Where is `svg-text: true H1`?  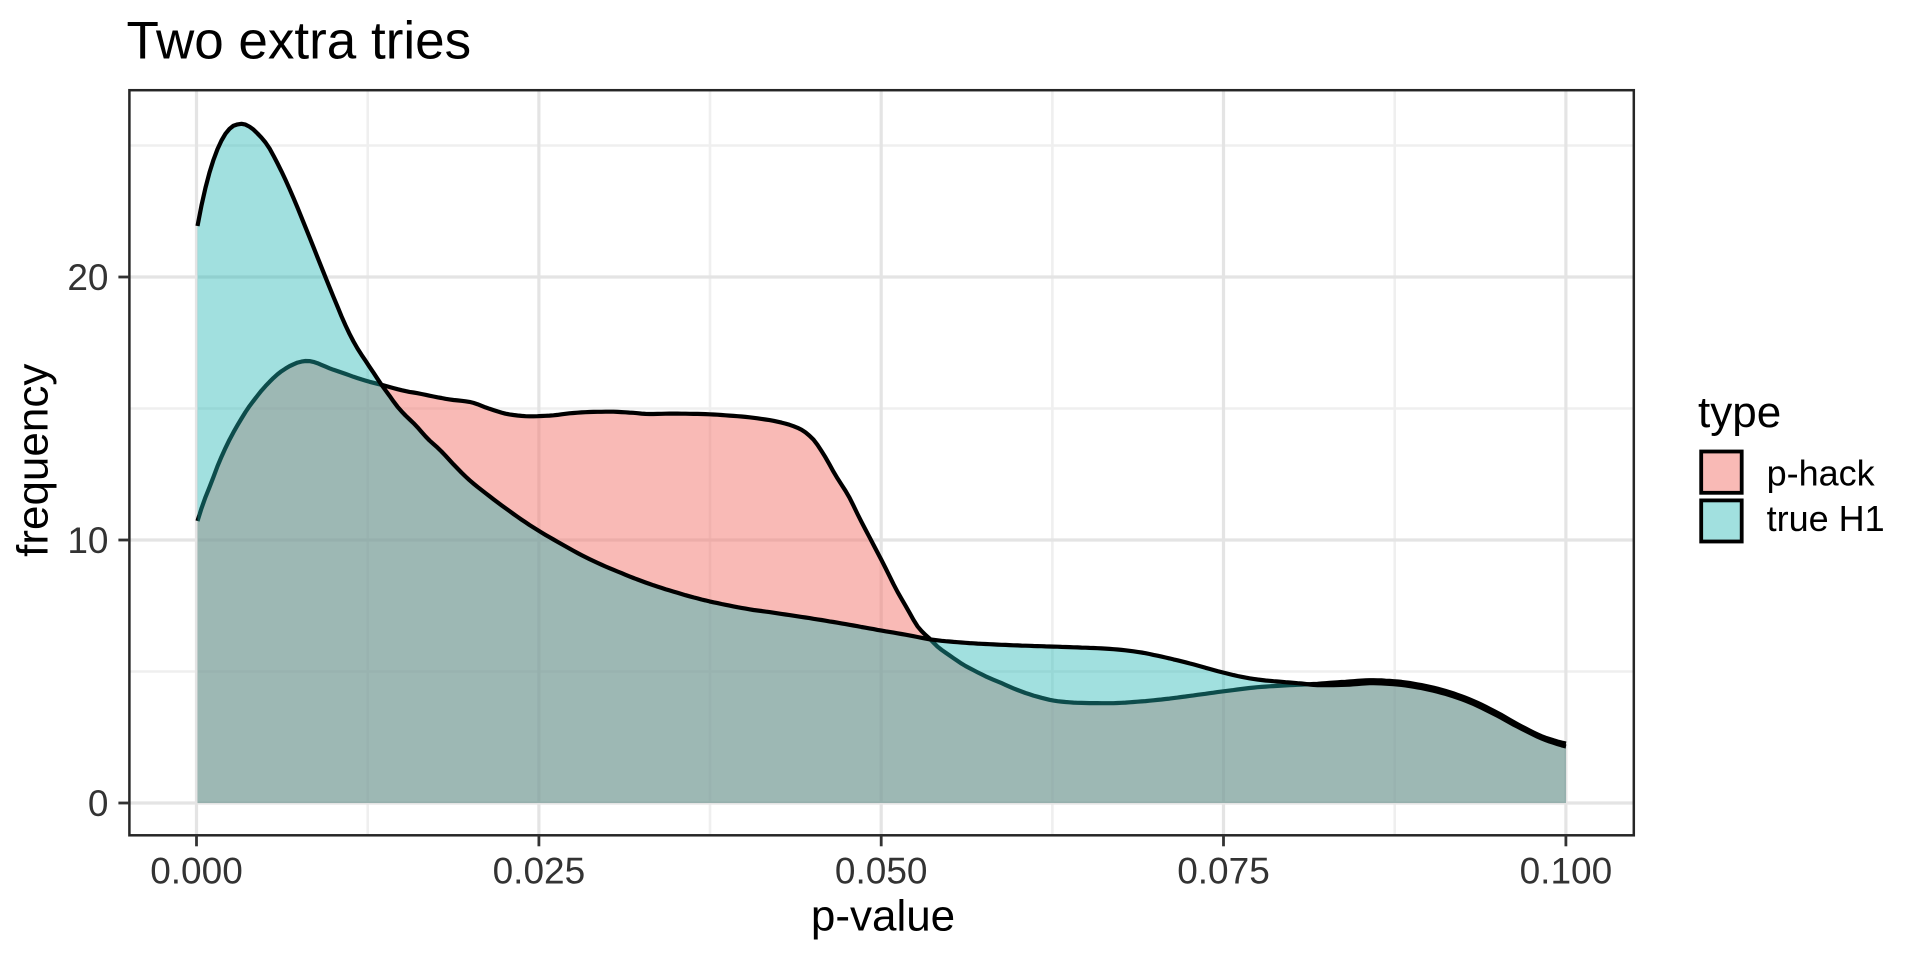
svg-text: true H1 is located at coordinates (1826, 518).